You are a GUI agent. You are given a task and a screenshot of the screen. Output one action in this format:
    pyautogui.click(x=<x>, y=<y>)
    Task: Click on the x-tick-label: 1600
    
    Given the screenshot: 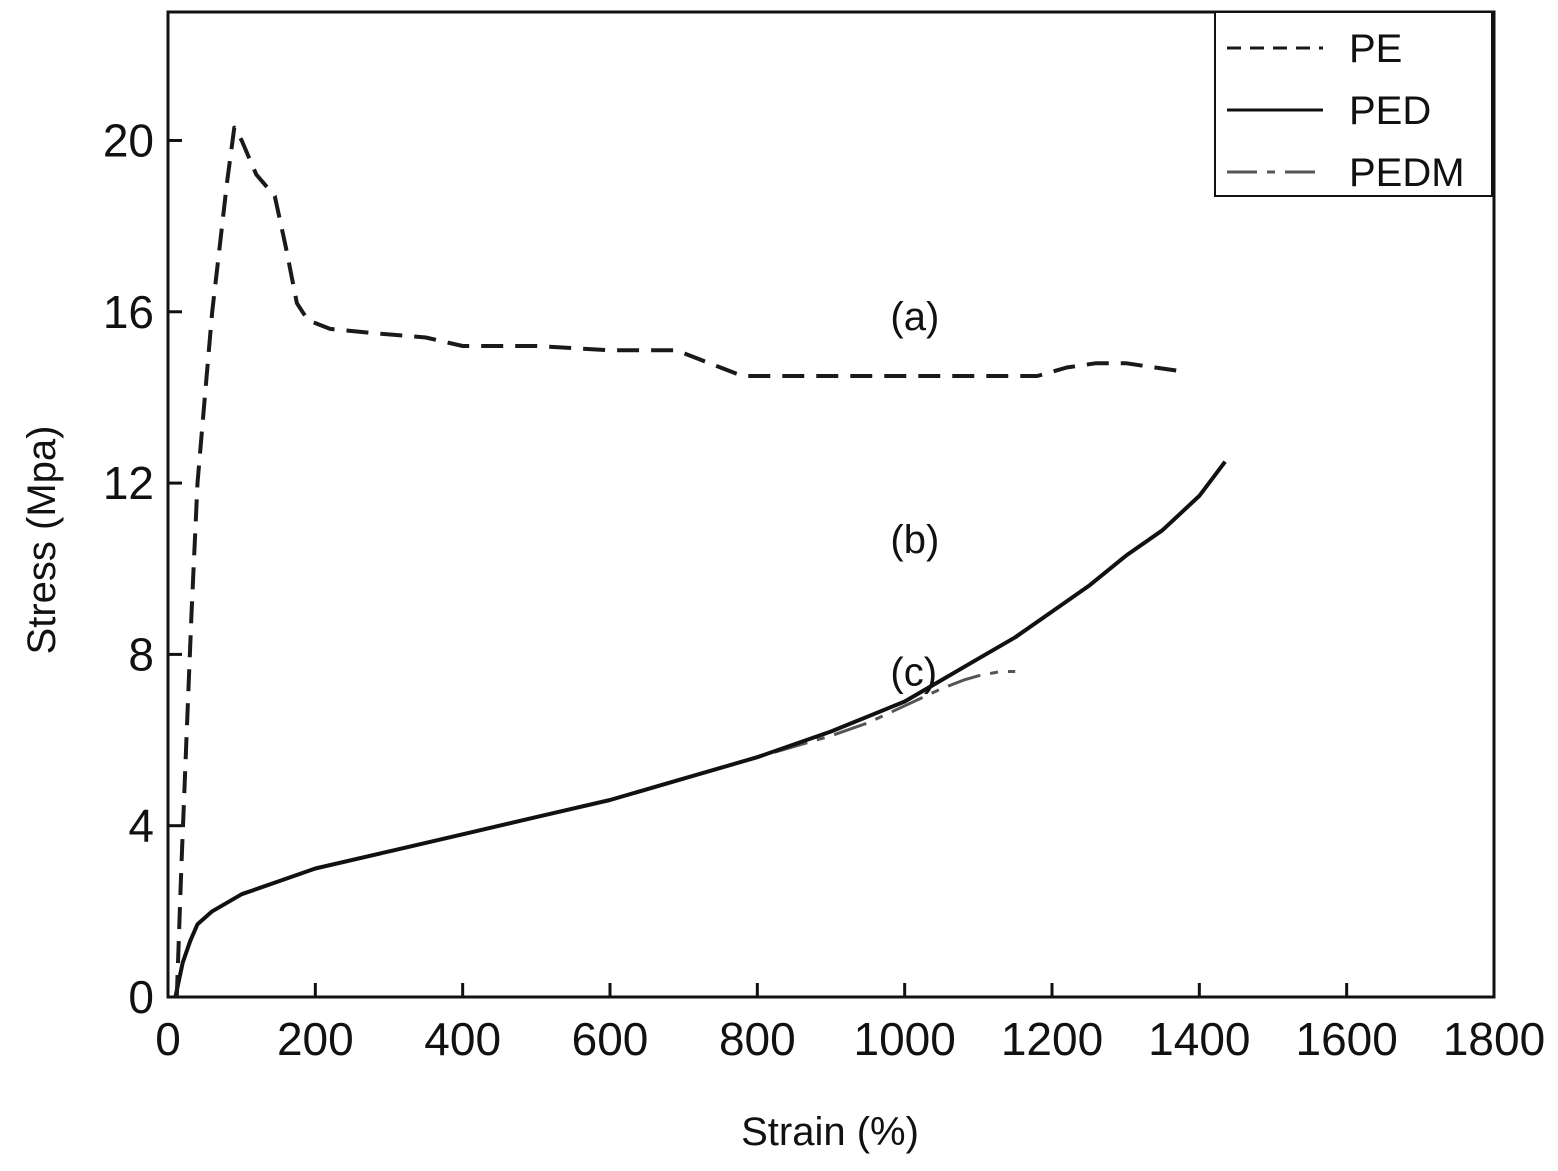 What is the action you would take?
    pyautogui.click(x=1346, y=1039)
    